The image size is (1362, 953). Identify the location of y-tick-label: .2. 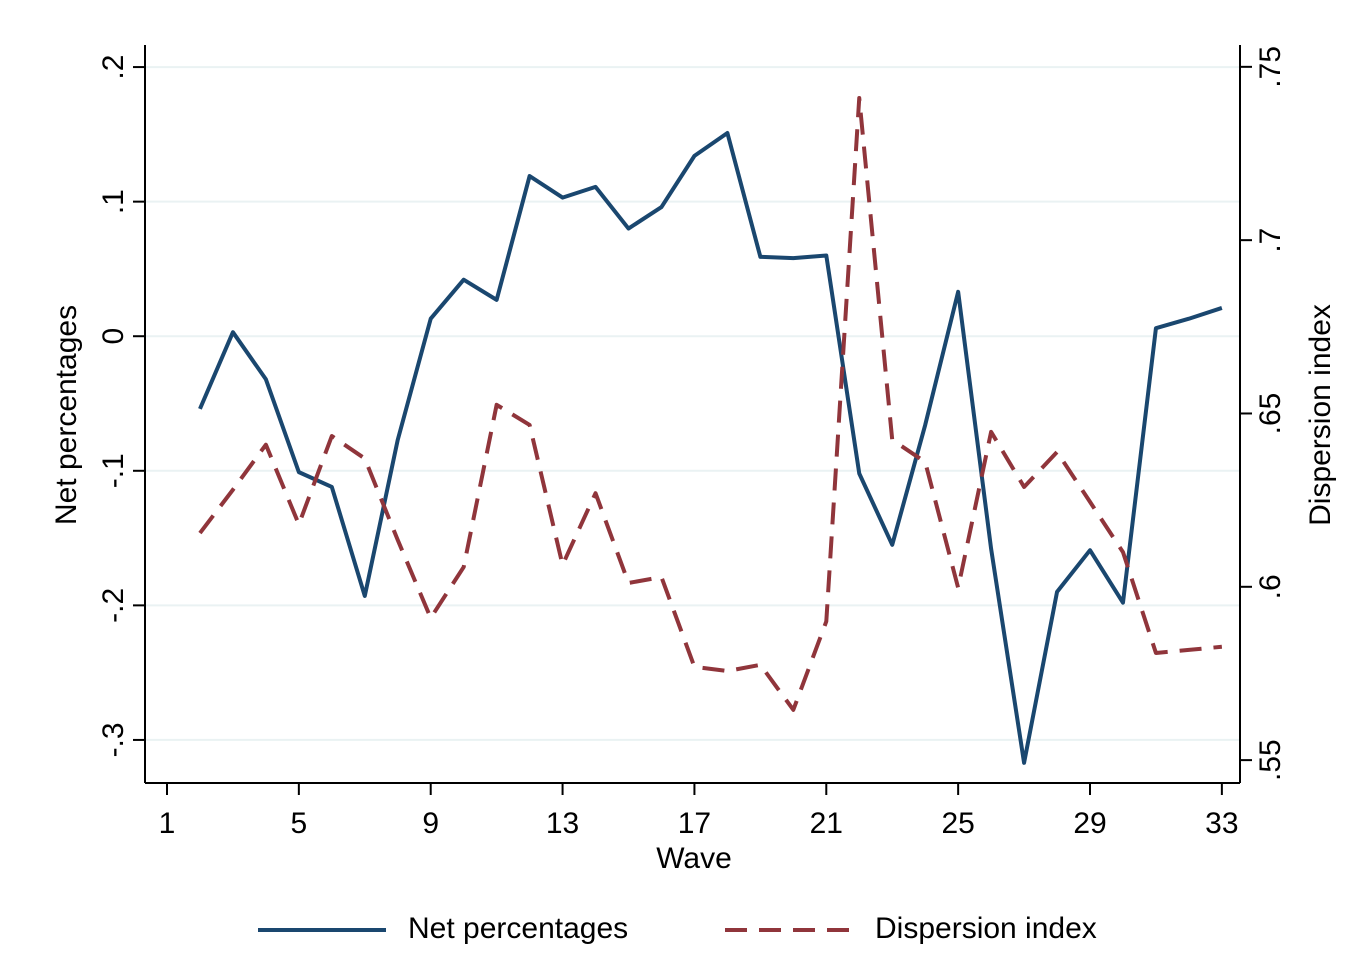
(113, 67).